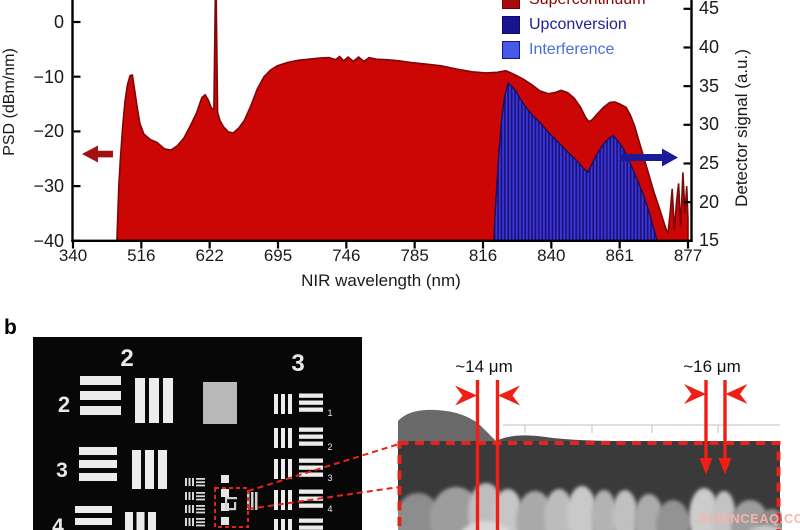 Image resolution: width=800 pixels, height=530 pixels. I want to click on resolution-target-image: 2323412345, so click(197, 433).